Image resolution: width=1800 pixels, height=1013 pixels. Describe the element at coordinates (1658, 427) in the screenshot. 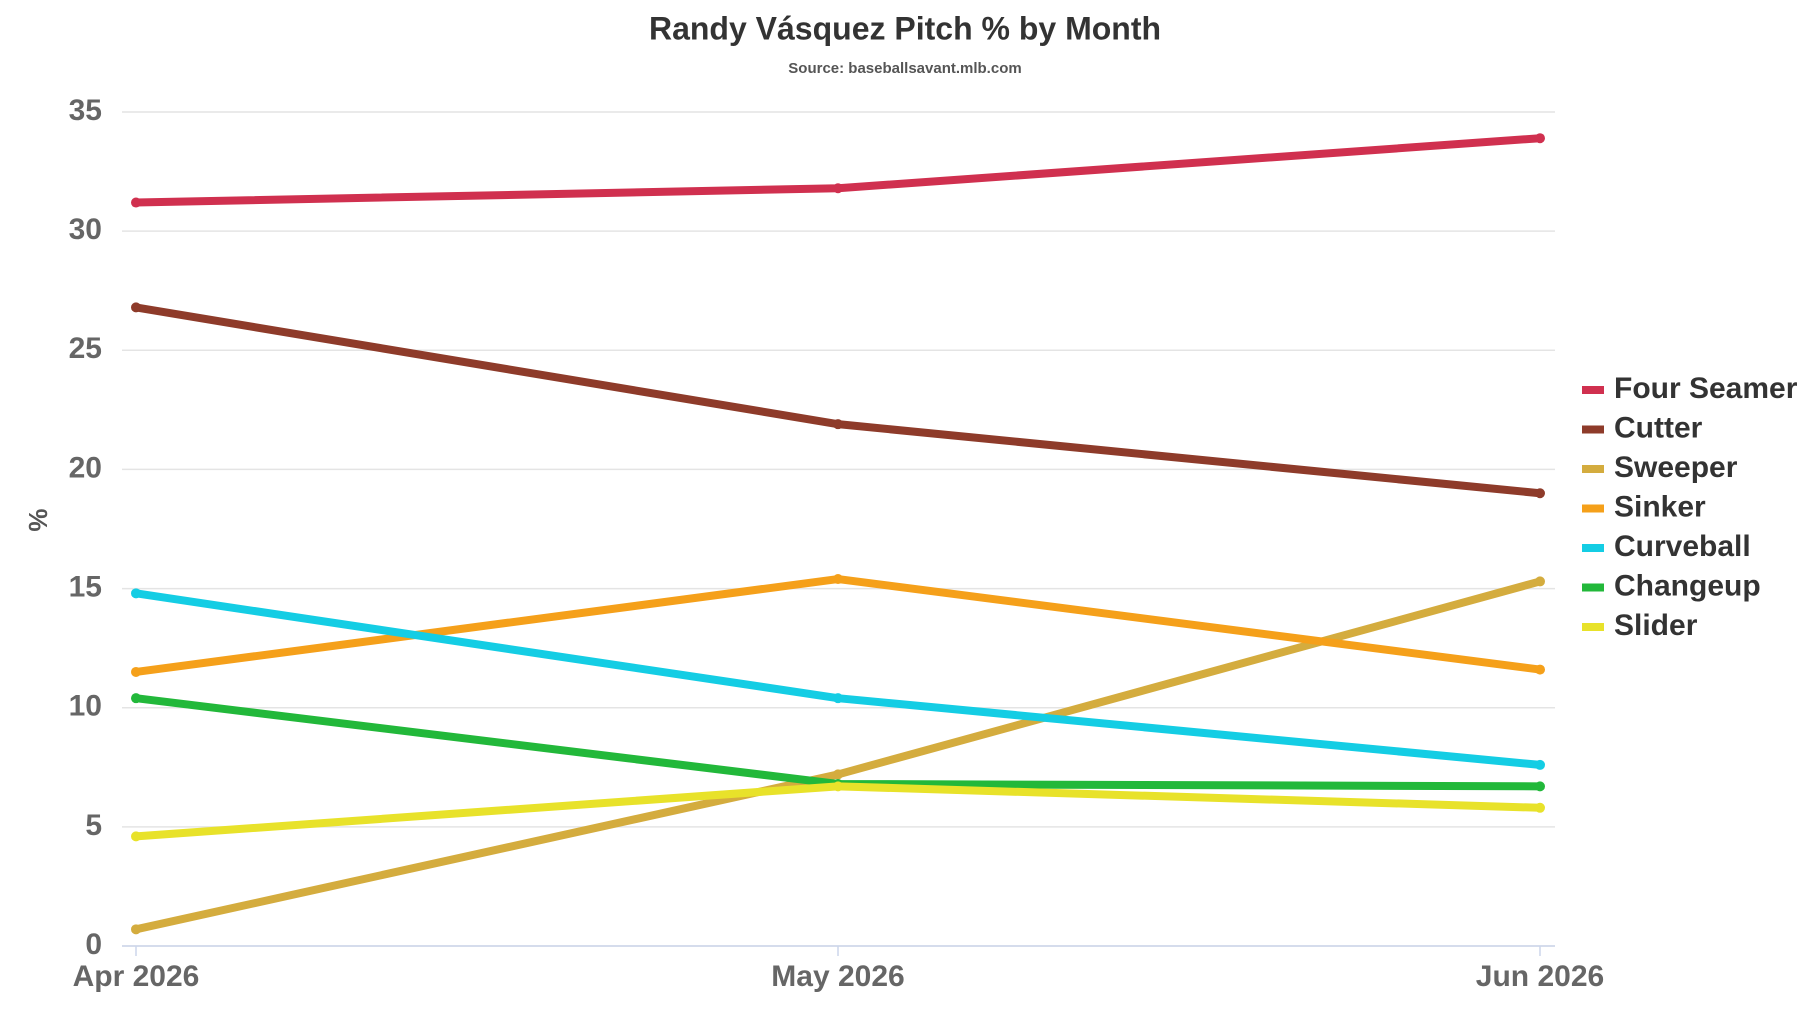

I see `legend-label: Cutter` at that location.